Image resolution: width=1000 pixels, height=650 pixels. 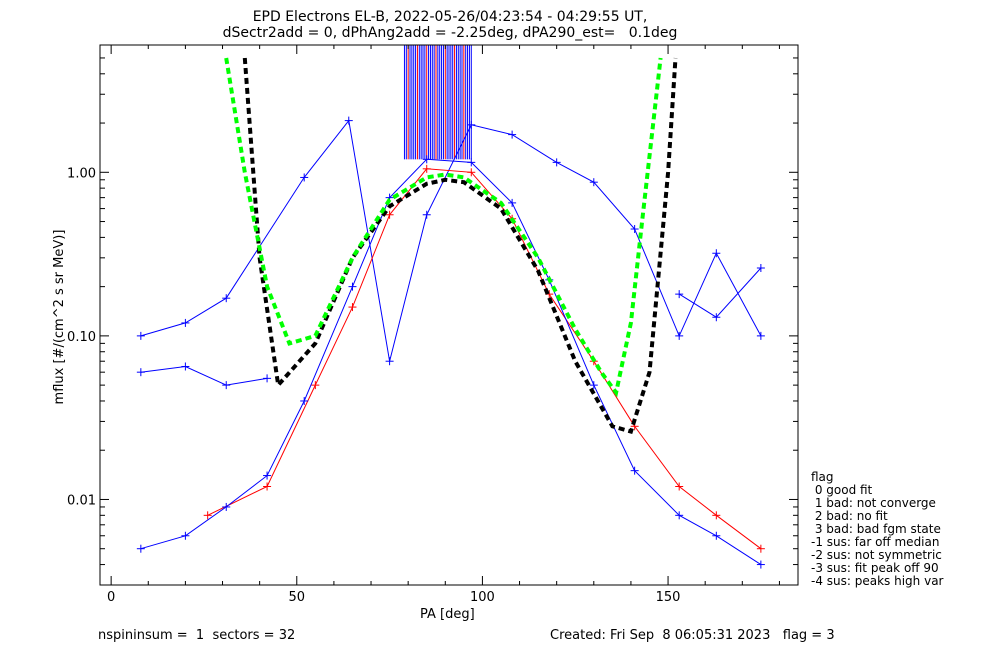 What do you see at coordinates (59, 317) in the screenshot?
I see `y-axis-label: mflux [#/(cm^2 s sr MeV)]` at bounding box center [59, 317].